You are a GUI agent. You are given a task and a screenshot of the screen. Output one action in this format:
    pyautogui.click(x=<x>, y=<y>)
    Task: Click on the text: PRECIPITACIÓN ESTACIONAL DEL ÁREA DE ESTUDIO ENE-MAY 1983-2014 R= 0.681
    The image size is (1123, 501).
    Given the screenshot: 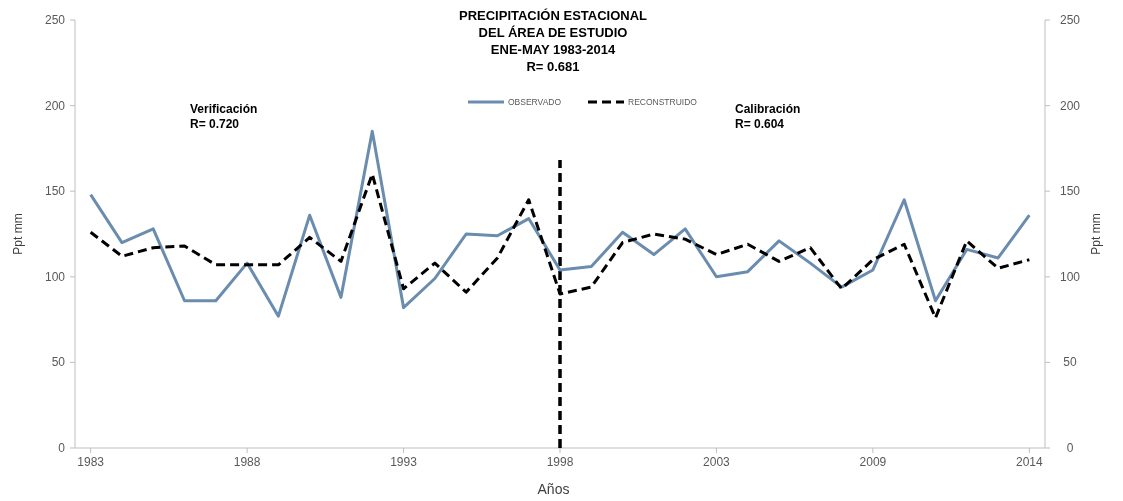 What is the action you would take?
    pyautogui.click(x=553, y=41)
    